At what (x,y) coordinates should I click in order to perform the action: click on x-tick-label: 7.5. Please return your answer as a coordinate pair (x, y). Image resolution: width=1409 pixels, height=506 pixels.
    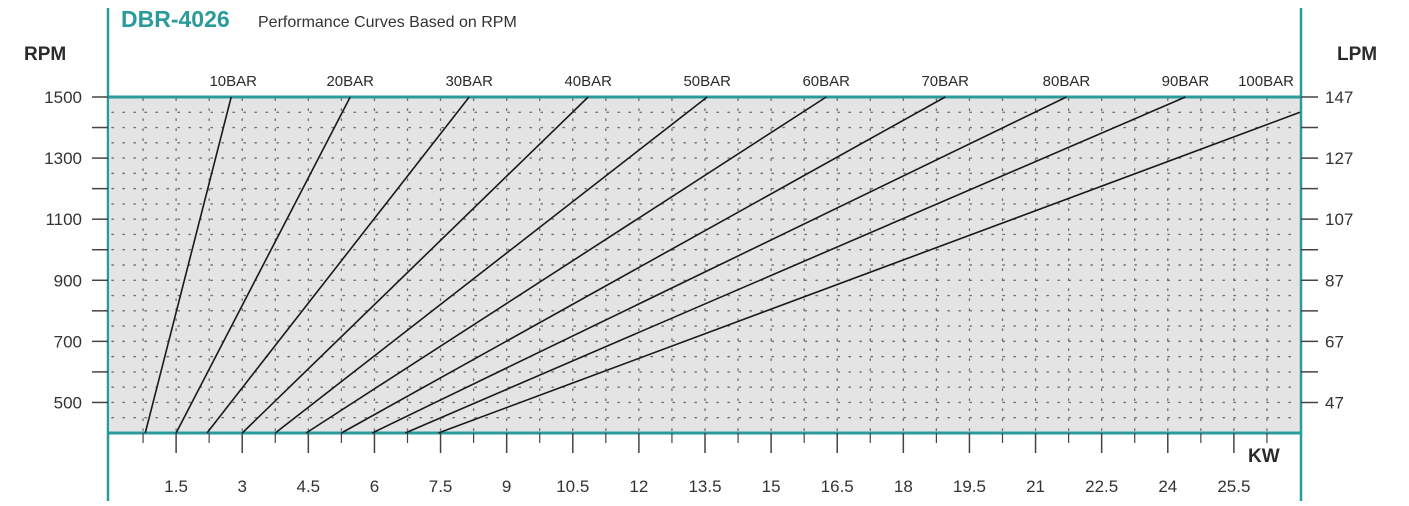
    Looking at the image, I should click on (441, 486).